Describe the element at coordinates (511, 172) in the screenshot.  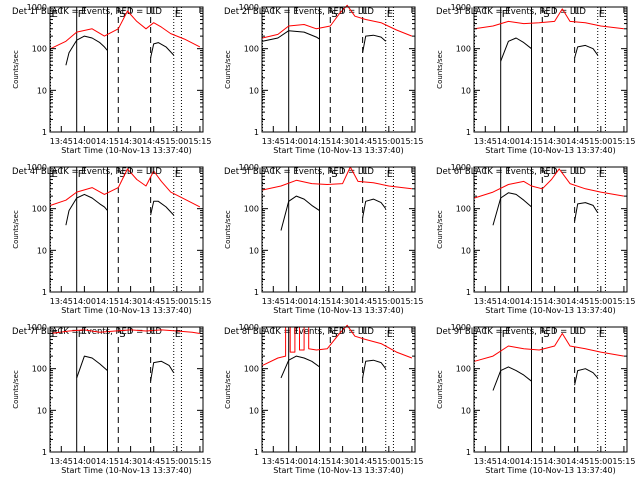
I see `chart-title: Det 6f BLACK = Events, RED = LLD` at that location.